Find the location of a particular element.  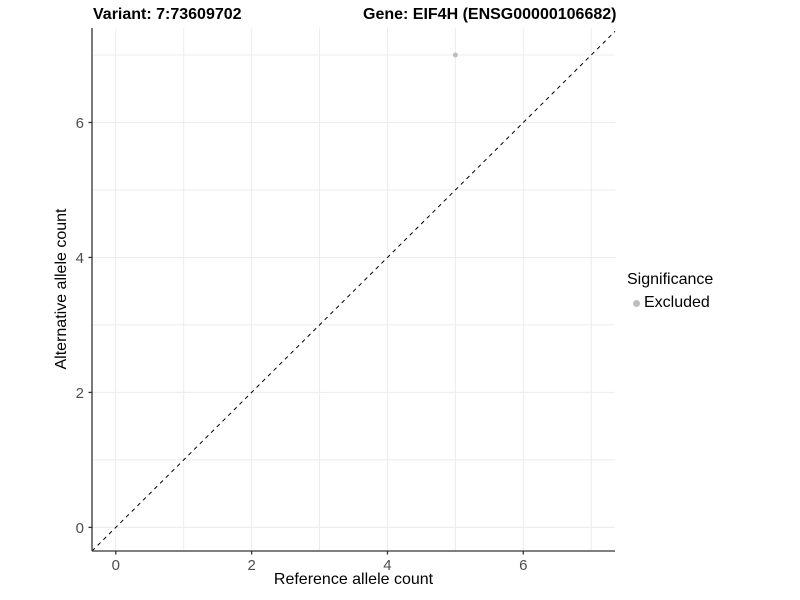

data-point is located at coordinates (455, 55).